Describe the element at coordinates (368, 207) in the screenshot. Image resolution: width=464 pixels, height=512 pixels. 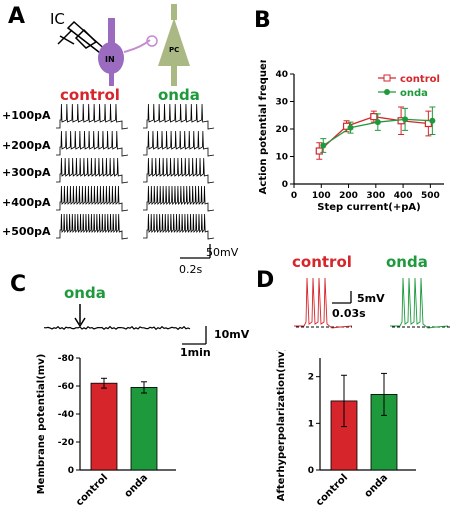
I see `x-axis-label: Step current(+pA)` at that location.